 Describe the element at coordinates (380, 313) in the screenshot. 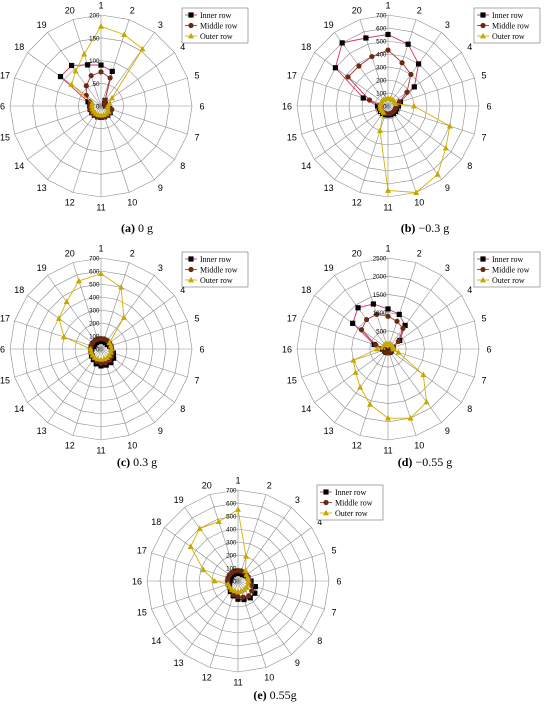

I see `tick-label: 1000` at that location.